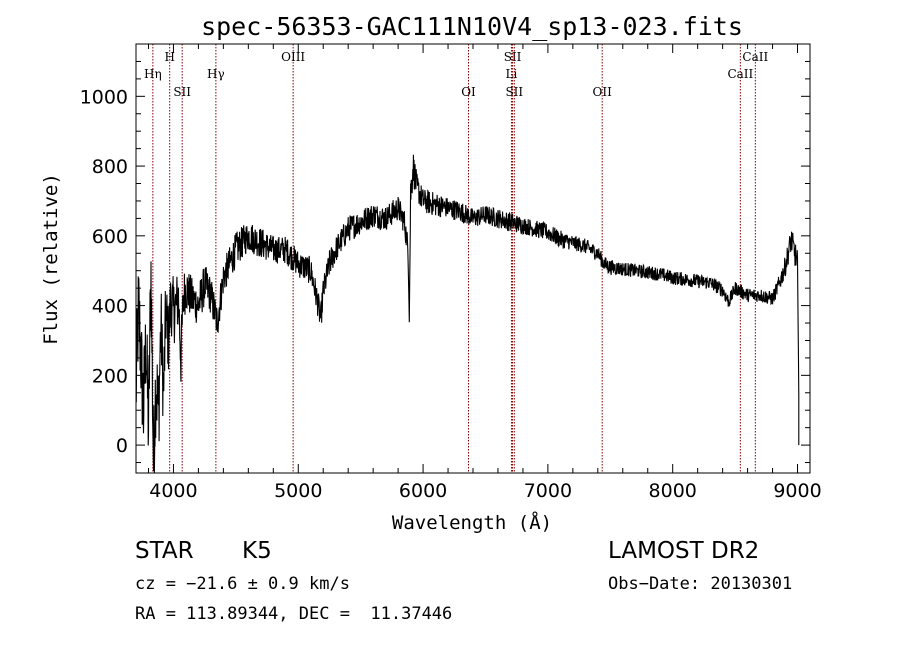 The image size is (900, 649). What do you see at coordinates (684, 551) in the screenshot?
I see `survey-name: LAMOST DR2` at bounding box center [684, 551].